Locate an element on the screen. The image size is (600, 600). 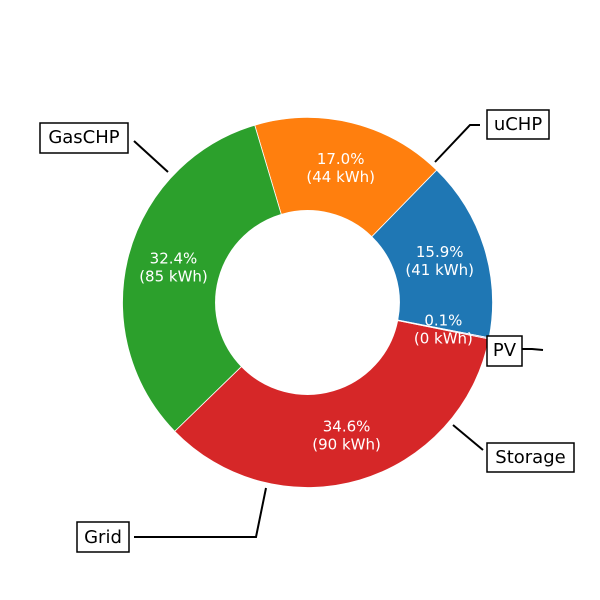
legend-box-storage is located at coordinates (530, 457).